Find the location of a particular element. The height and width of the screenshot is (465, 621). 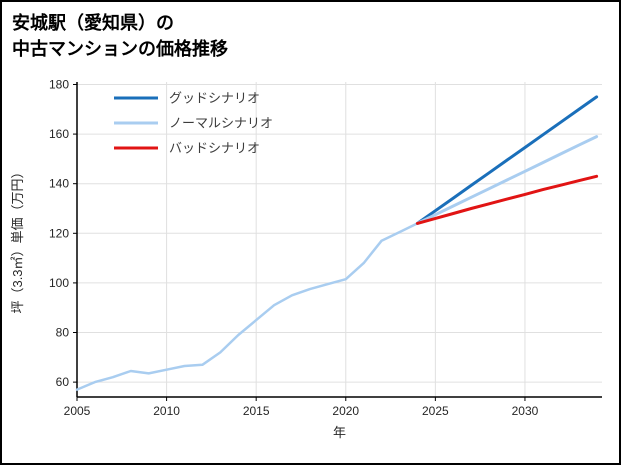

series-normal-line is located at coordinates (507, 180).